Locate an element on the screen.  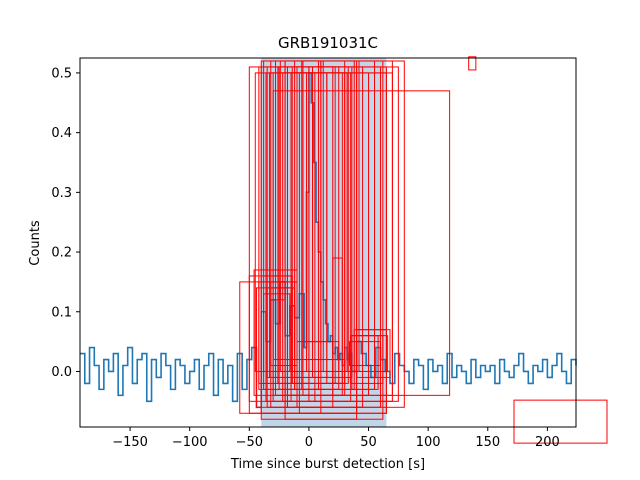
y-tick-label: 0.5 is located at coordinates (61, 73).